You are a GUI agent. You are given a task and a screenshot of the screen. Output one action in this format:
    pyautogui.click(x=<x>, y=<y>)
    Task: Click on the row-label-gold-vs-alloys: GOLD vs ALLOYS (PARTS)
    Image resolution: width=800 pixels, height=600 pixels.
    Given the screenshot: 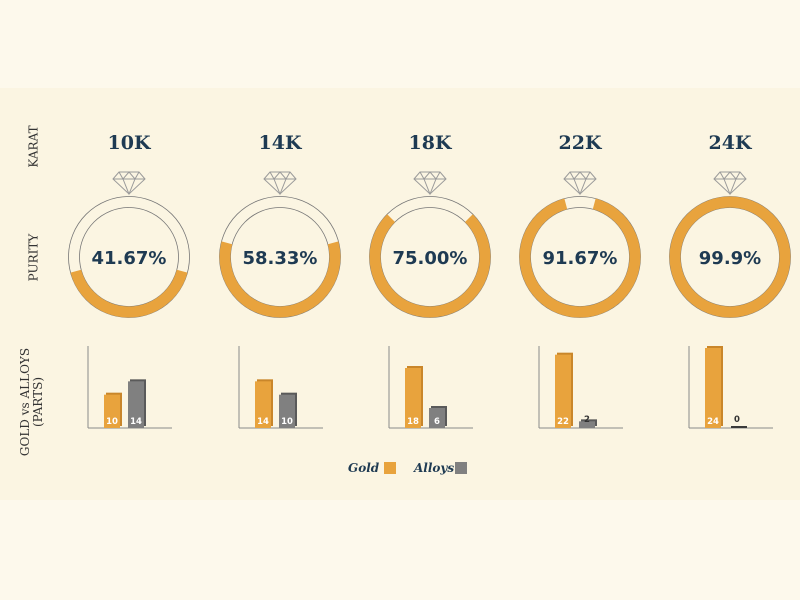 What is the action you would take?
    pyautogui.click(x=32, y=402)
    